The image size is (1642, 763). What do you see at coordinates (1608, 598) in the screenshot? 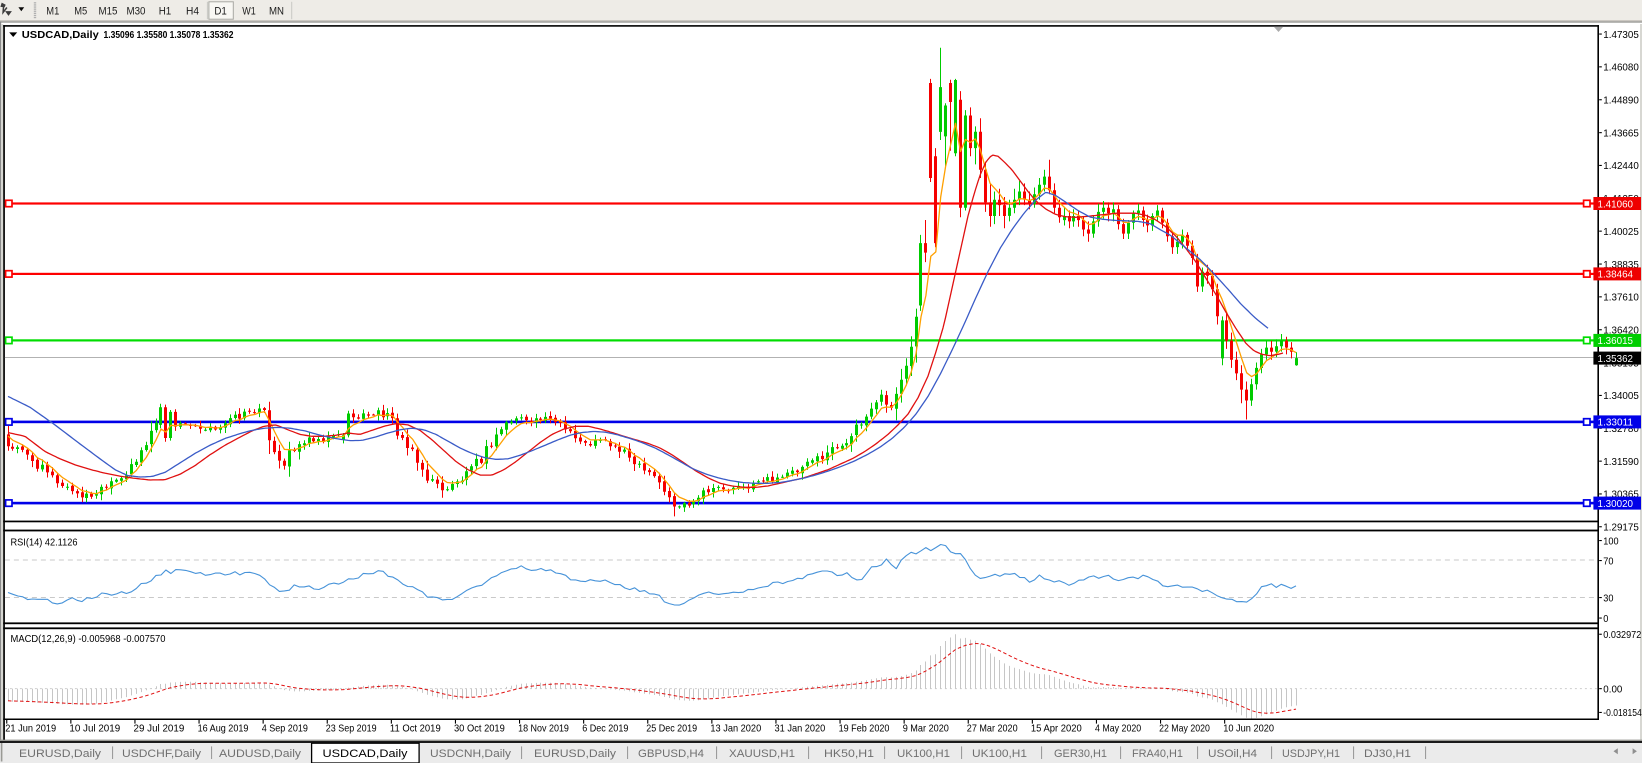
I see `svg-text: 30` at bounding box center [1608, 598].